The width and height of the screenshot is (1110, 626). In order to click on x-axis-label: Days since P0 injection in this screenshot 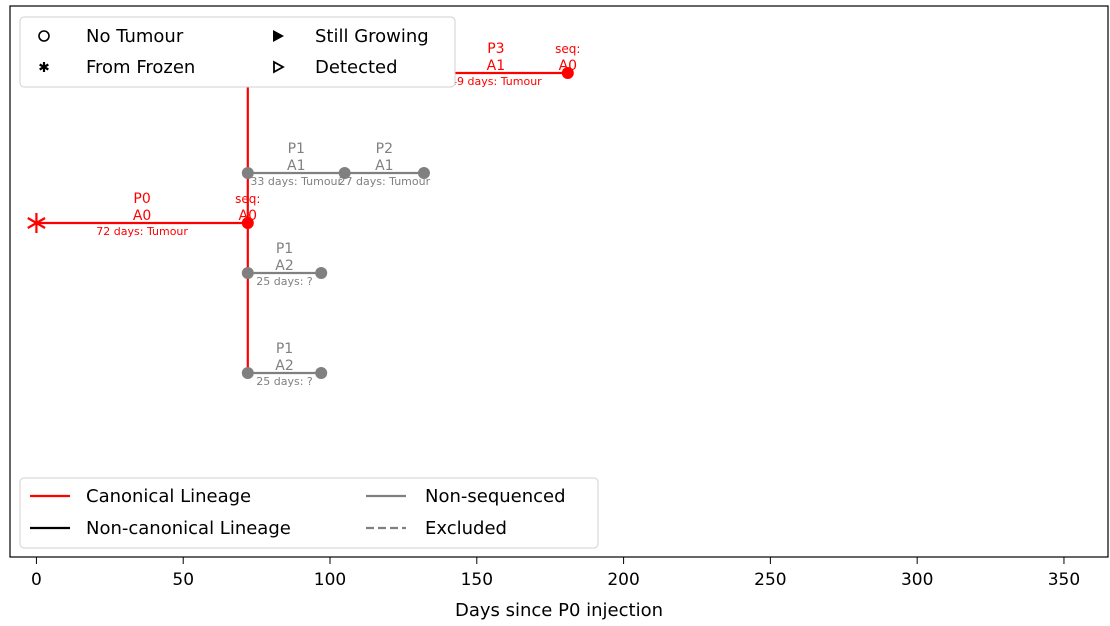, I will do `click(559, 610)`.